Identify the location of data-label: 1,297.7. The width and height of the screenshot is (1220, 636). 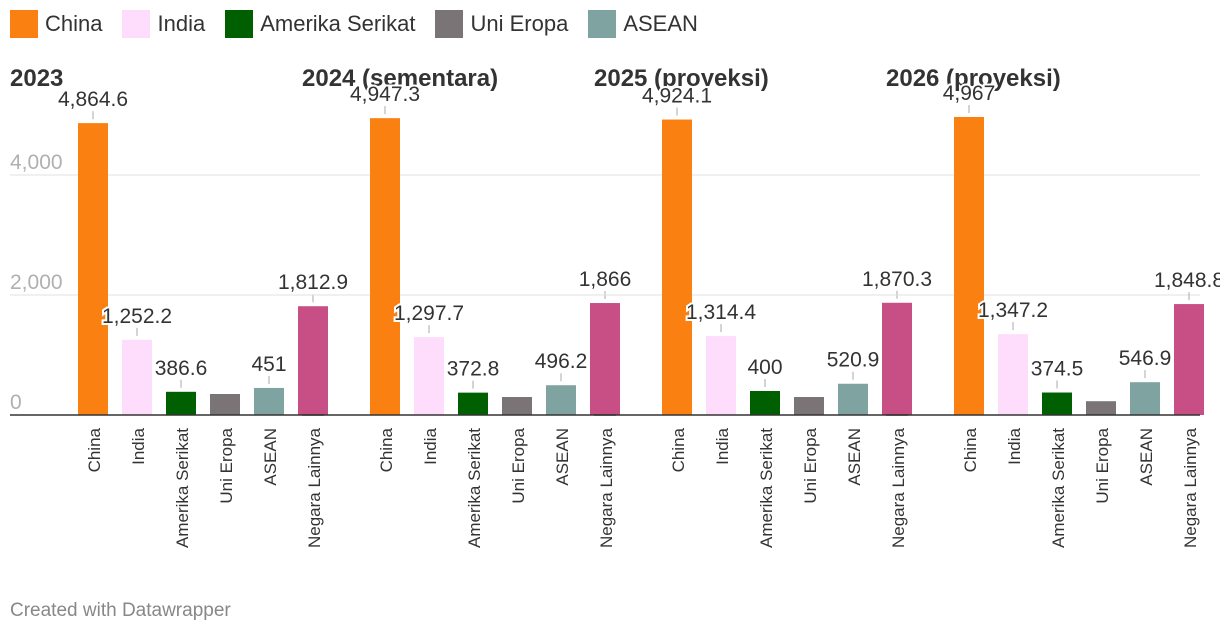
(429, 313).